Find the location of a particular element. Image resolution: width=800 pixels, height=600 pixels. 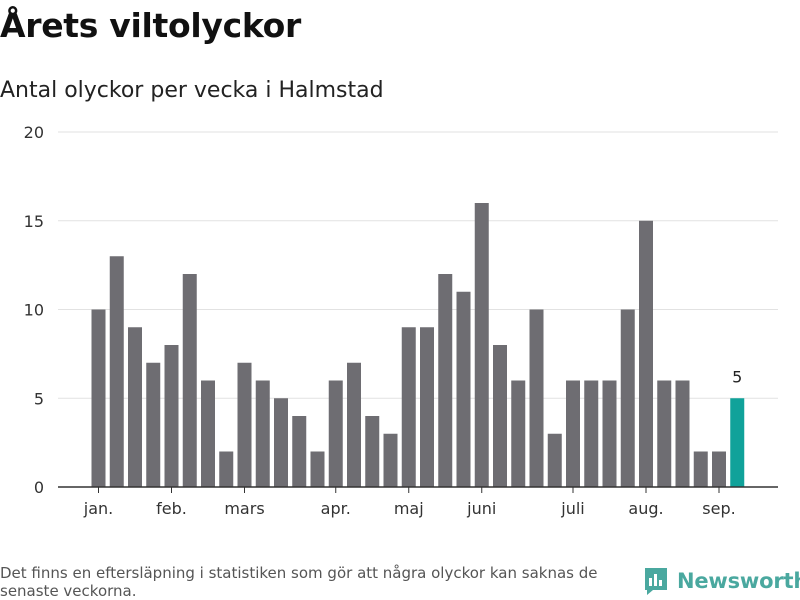

brand-name: Newsworthy is located at coordinates (738, 581).